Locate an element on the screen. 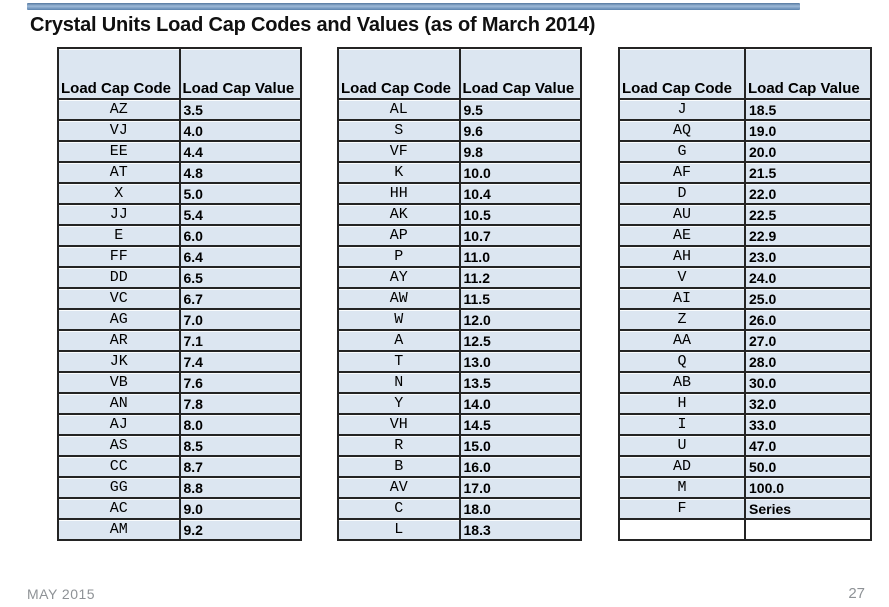  table-row: AA 27.0 is located at coordinates (745, 340).